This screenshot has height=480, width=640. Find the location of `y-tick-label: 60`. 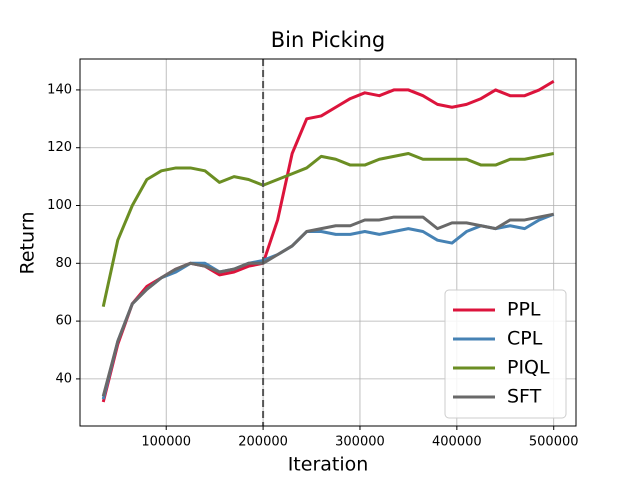

y-tick-label: 60 is located at coordinates (63, 321).